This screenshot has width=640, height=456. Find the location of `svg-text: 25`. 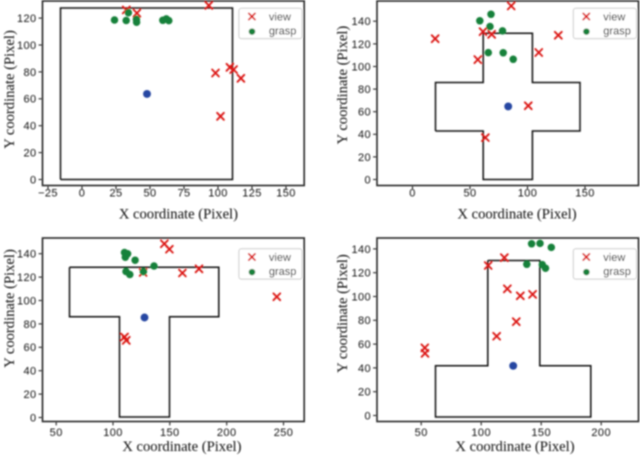

svg-text: 25 is located at coordinates (115, 194).